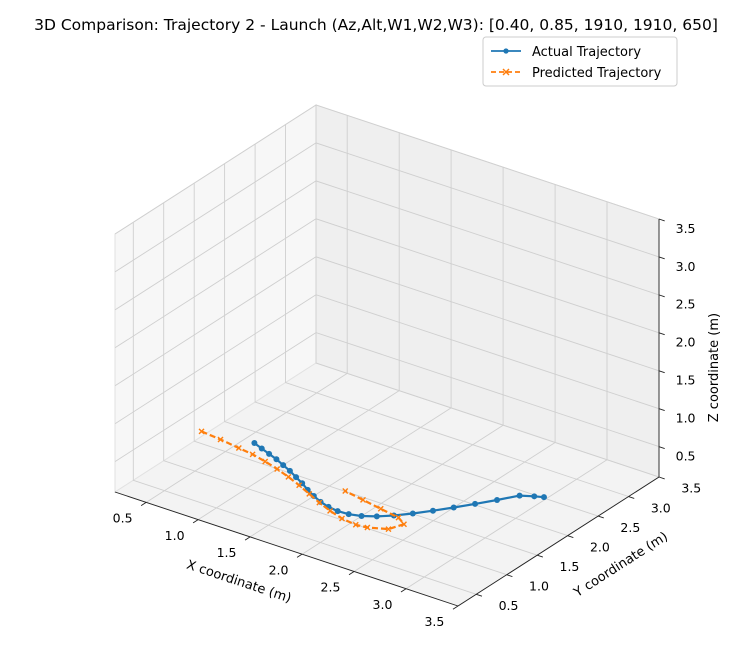 Image resolution: width=753 pixels, height=658 pixels. I want to click on y-tick-label: 0.5, so click(509, 605).